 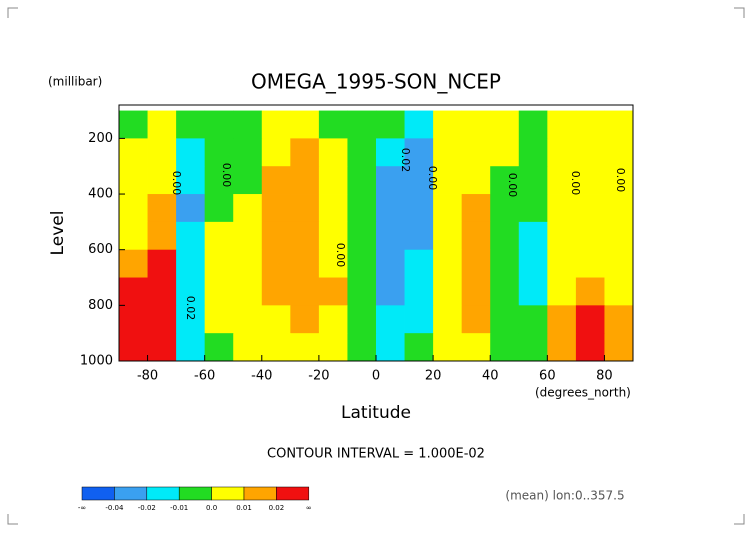 I want to click on x-units: (degrees_north), so click(x=583, y=393).